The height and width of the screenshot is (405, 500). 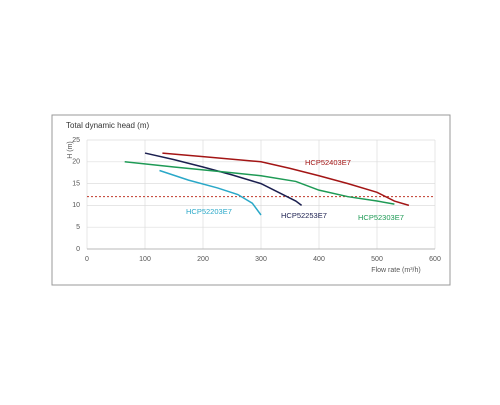 I want to click on y-tick-label: 25, so click(x=76, y=140).